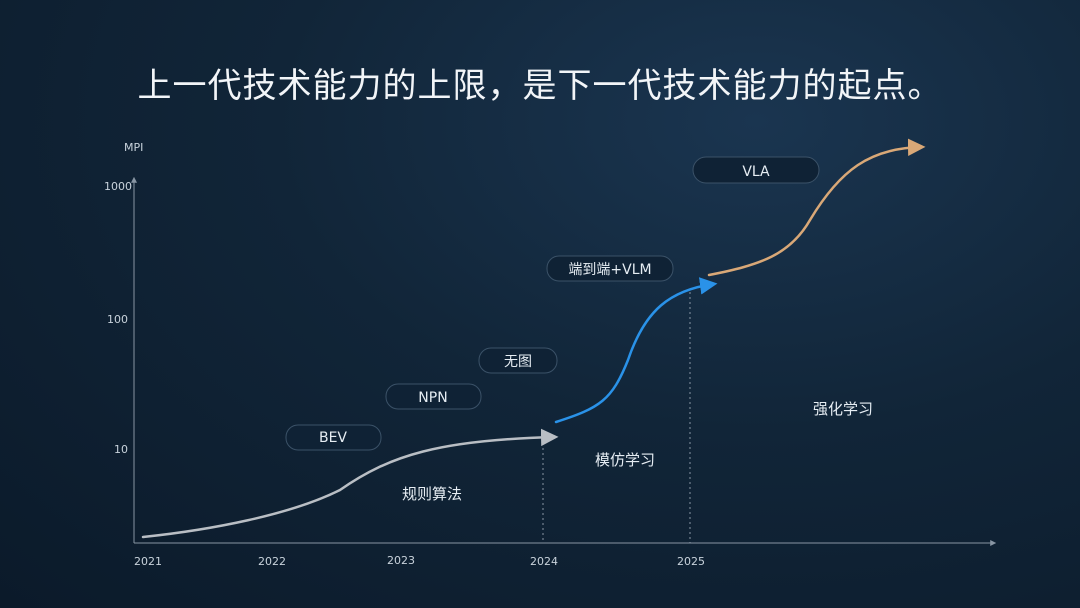  I want to click on region-label-rule-based: 规则算法, so click(432, 494).